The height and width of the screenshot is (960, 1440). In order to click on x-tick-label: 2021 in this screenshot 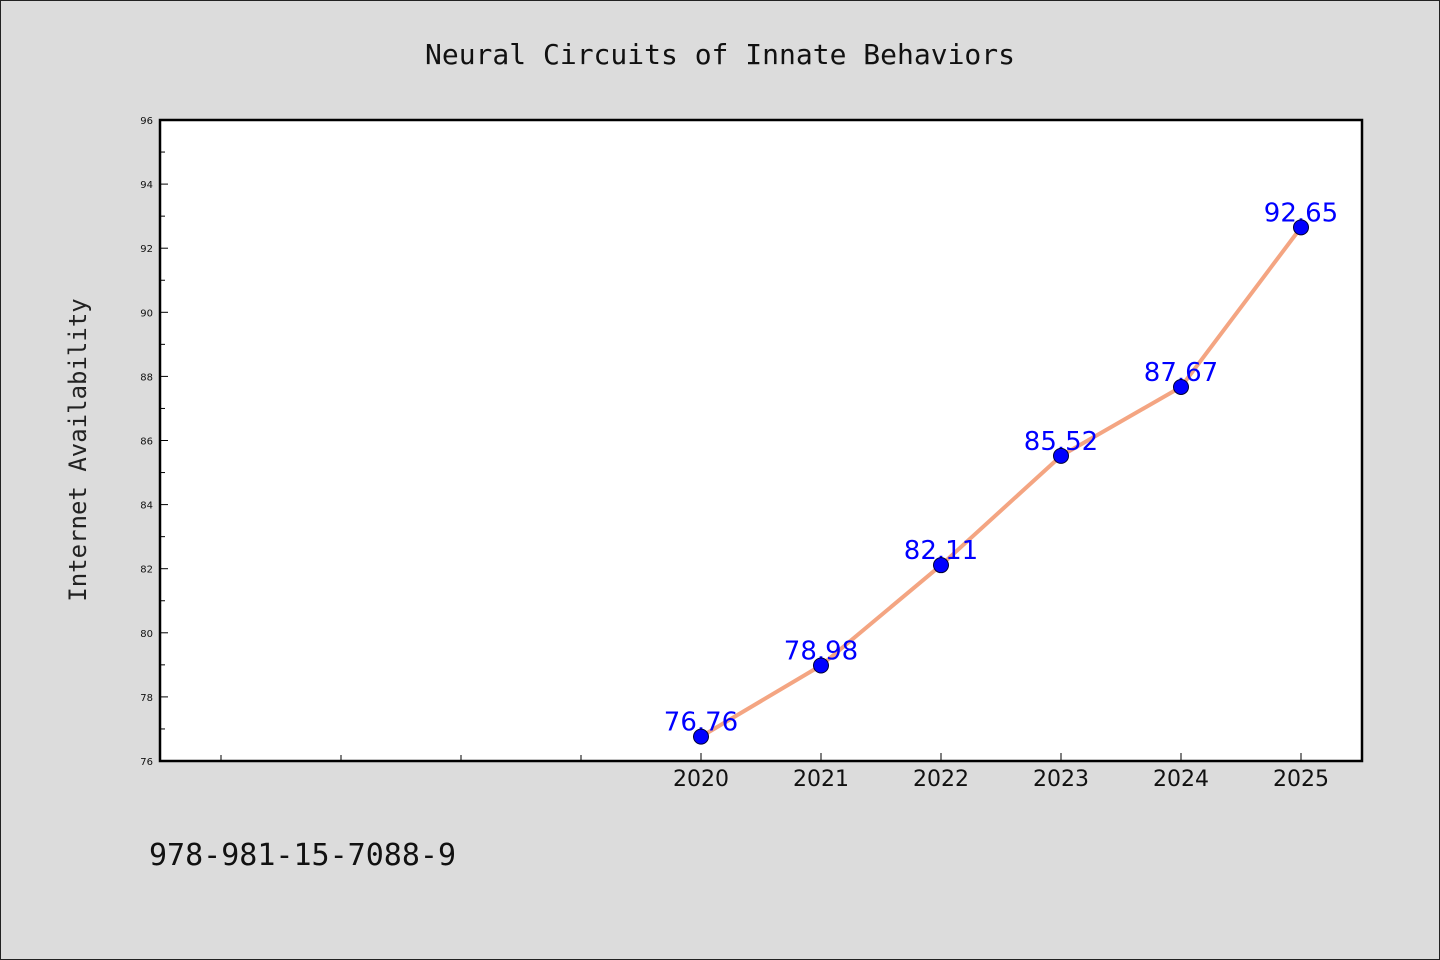, I will do `click(821, 779)`.